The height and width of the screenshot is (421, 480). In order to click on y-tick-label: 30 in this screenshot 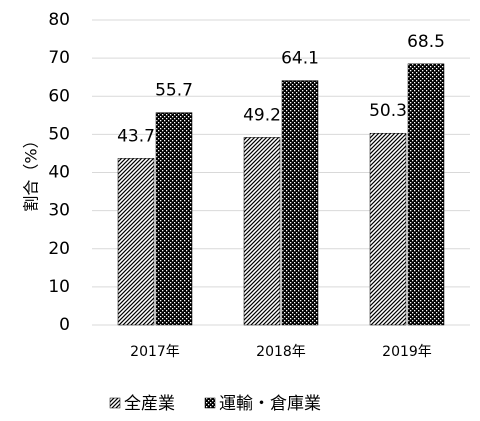, I will do `click(59, 211)`.